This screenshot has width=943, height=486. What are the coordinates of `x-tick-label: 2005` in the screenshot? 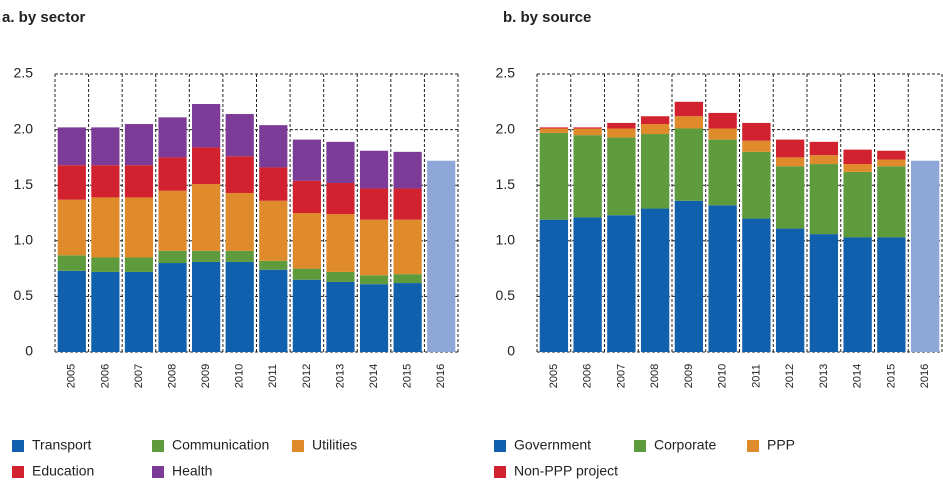 It's located at (554, 376).